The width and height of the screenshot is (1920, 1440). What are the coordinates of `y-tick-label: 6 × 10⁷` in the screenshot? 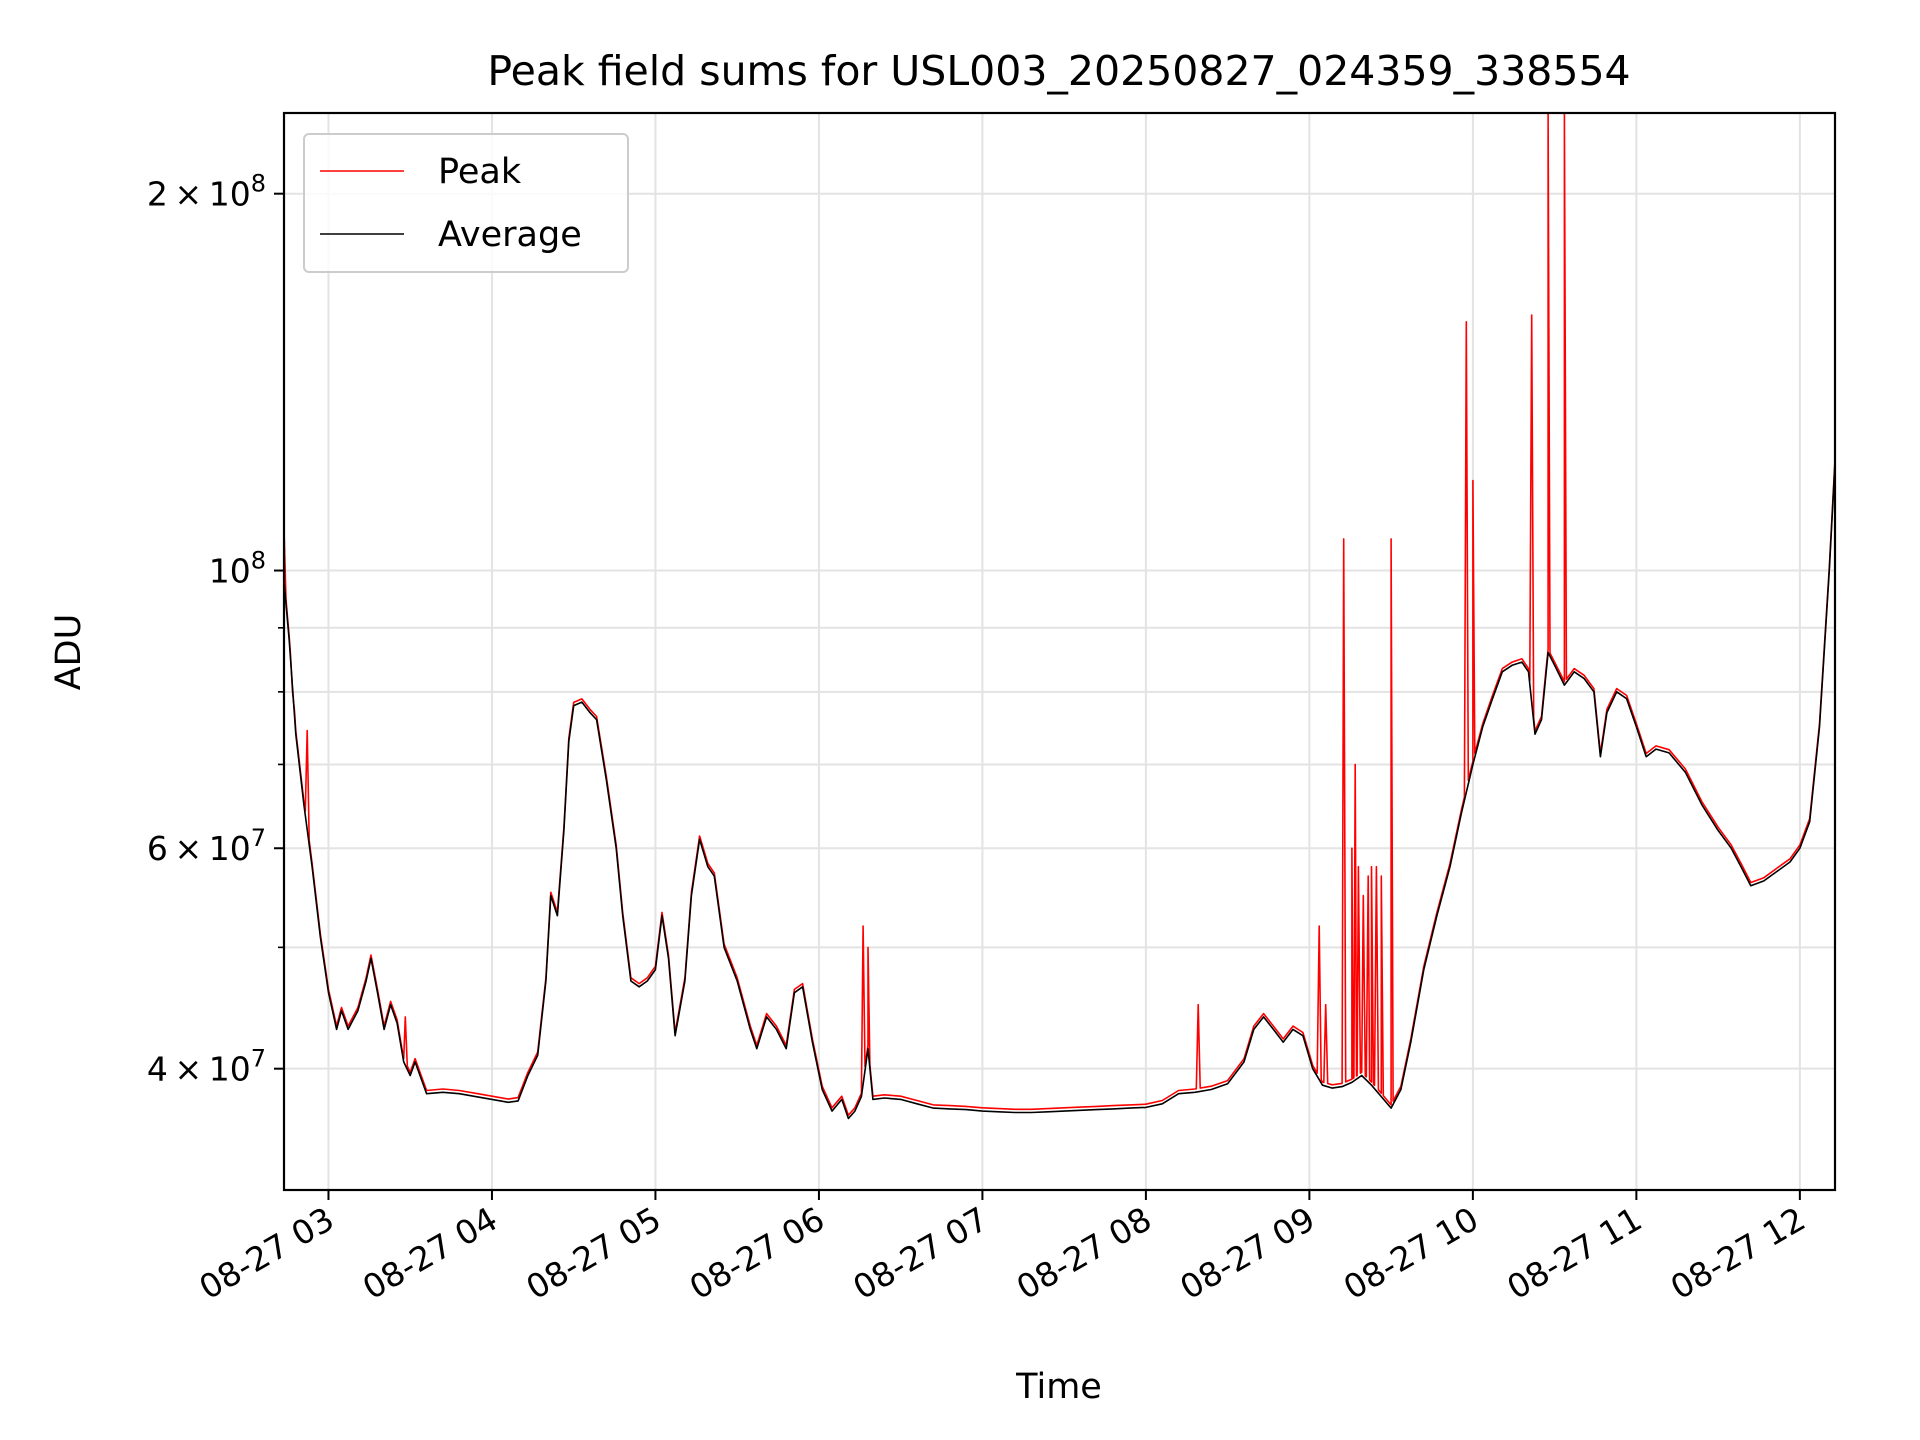 It's located at (206, 846).